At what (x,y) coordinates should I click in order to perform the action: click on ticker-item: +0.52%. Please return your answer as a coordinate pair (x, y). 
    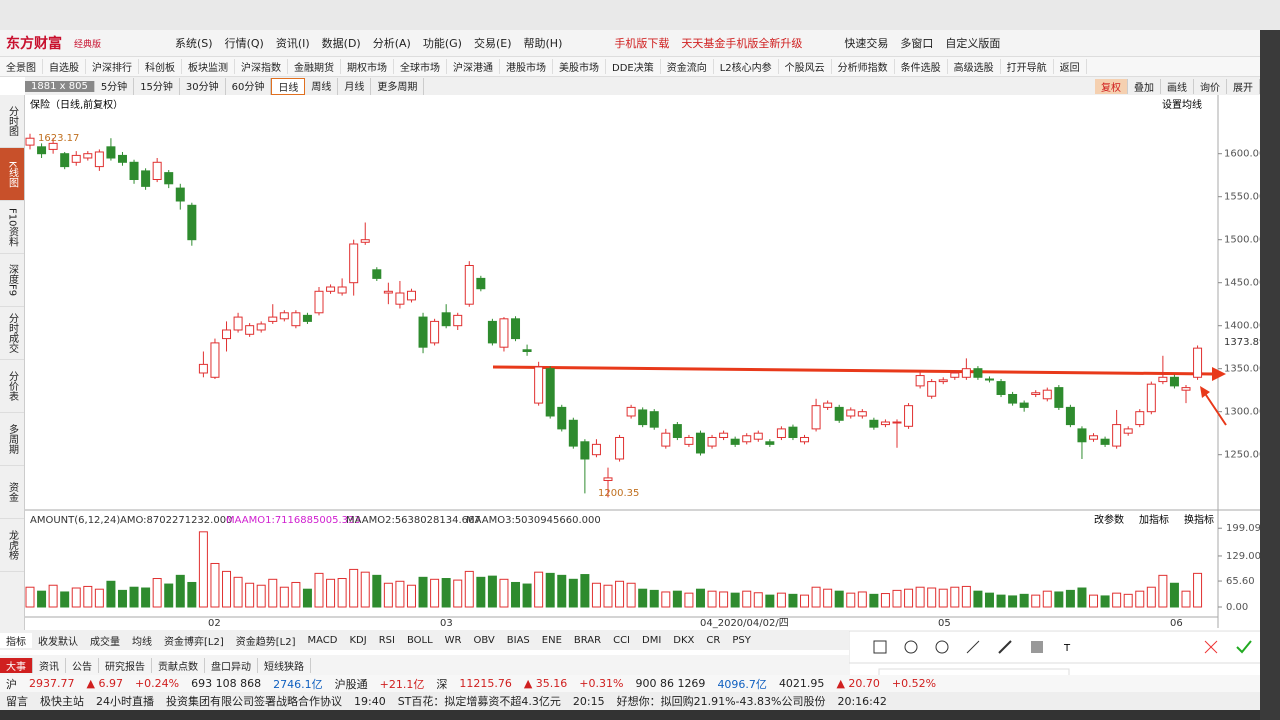
    Looking at the image, I should click on (914, 683).